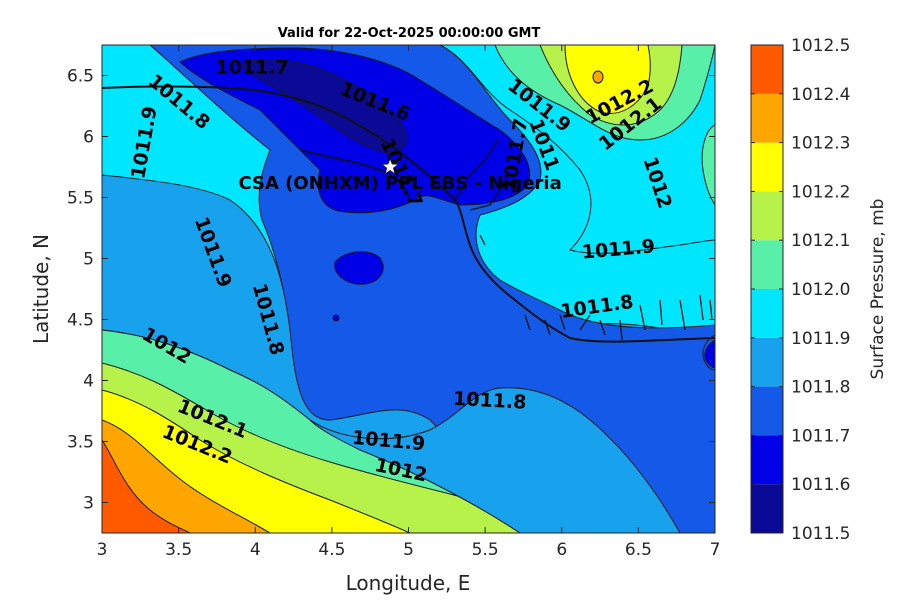 Image resolution: width=900 pixels, height=600 pixels. Describe the element at coordinates (409, 33) in the screenshot. I see `chart-title: Valid for 22-Oct-2025 00:00:00 GMT` at that location.